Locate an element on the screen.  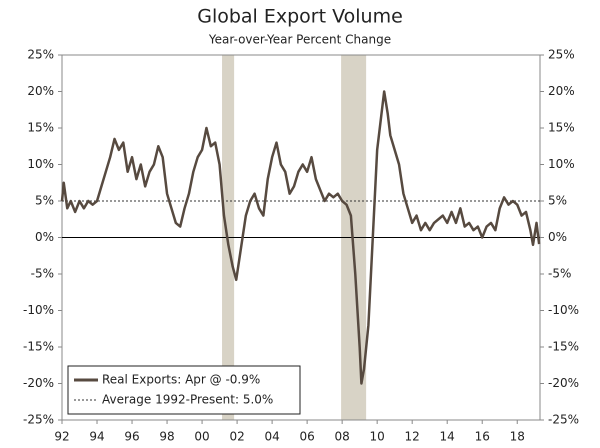
y2-tick-label: -5% is located at coordinates (559, 274).